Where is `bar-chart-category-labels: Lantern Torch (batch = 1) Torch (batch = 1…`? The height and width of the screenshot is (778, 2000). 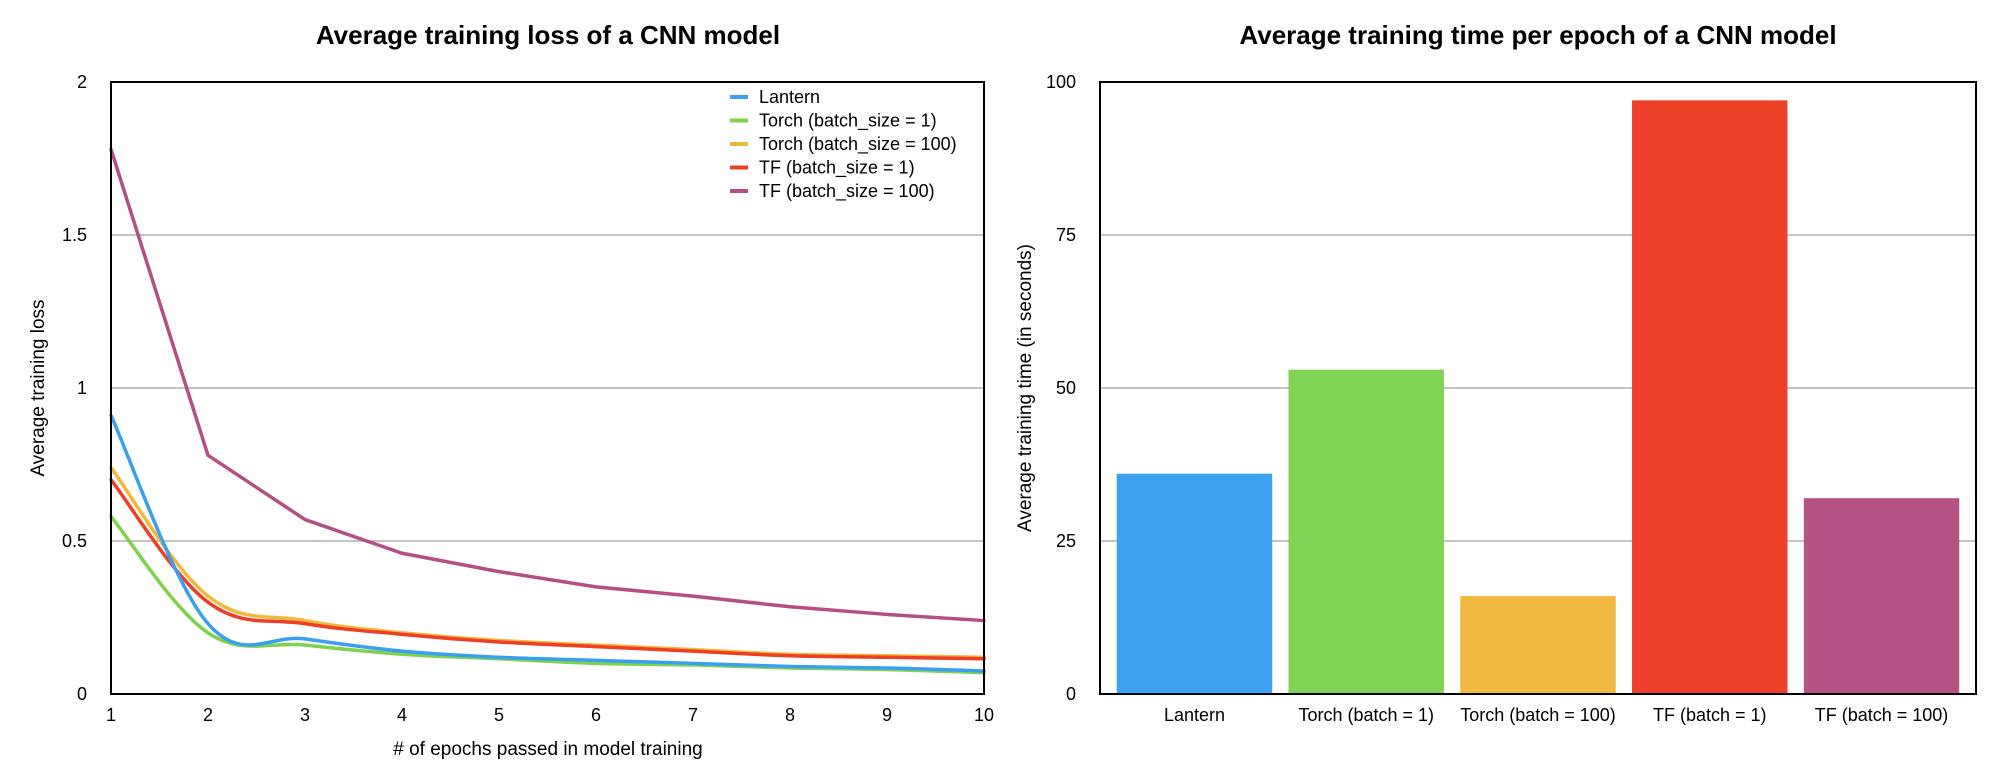
bar-chart-category-labels: Lantern Torch (batch = 1) Torch (batch = 1… is located at coordinates (1556, 715).